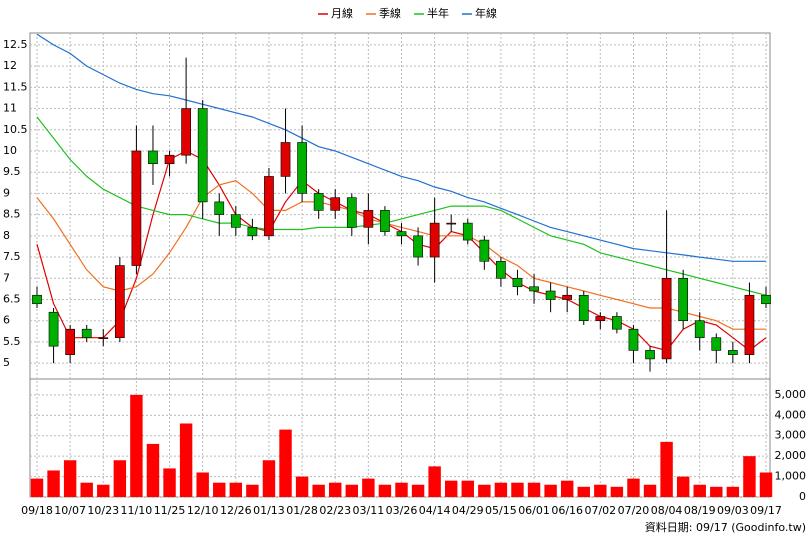  What do you see at coordinates (486, 13) in the screenshot?
I see `legend-label: 年線` at bounding box center [486, 13].